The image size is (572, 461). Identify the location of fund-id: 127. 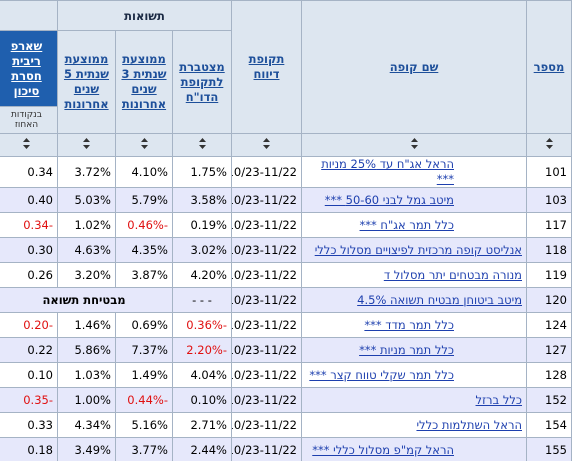
(549, 350).